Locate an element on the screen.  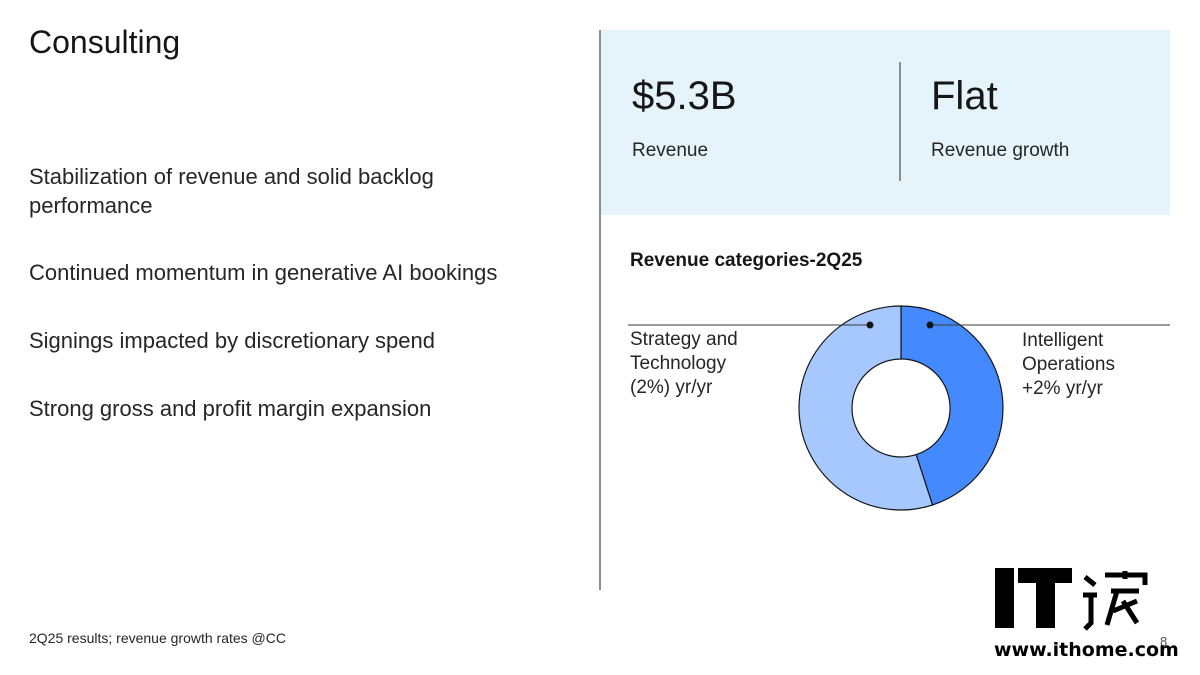
leader-strategy-technology-dot is located at coordinates (870, 325).